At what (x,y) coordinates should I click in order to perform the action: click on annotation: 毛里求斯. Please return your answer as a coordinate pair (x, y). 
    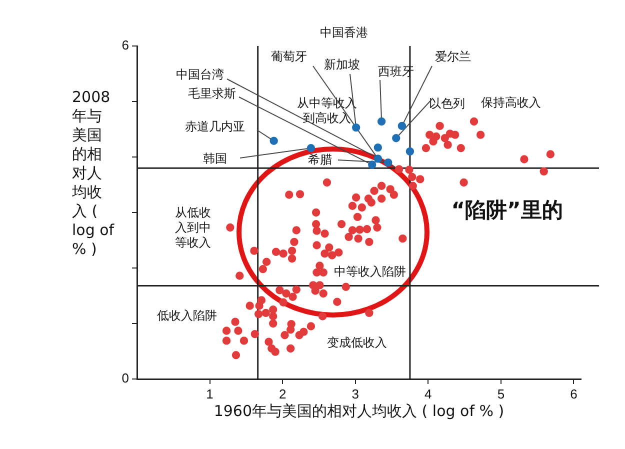
    Looking at the image, I should click on (212, 94).